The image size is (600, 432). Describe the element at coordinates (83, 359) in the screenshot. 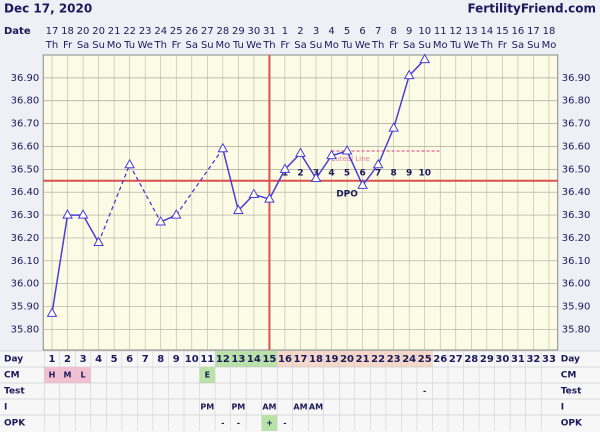

I see `cell-text: 3` at that location.